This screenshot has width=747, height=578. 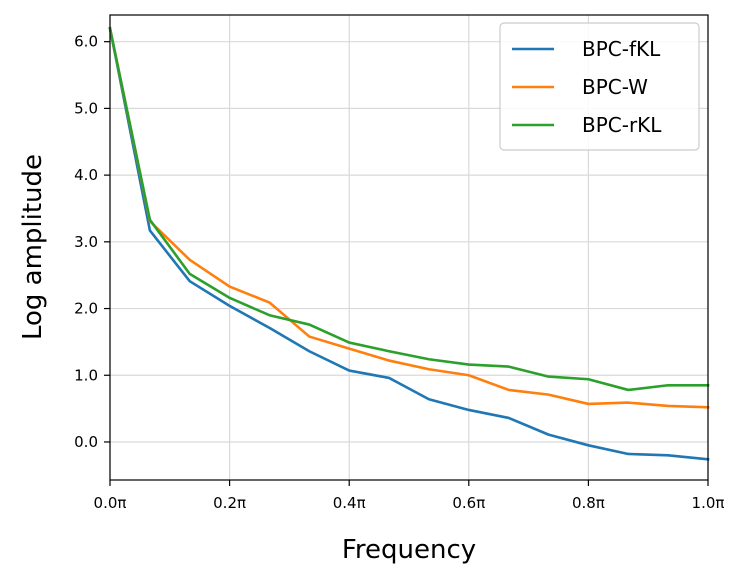 What do you see at coordinates (86, 375) in the screenshot?
I see `y-tick-label-1: 1.0` at bounding box center [86, 375].